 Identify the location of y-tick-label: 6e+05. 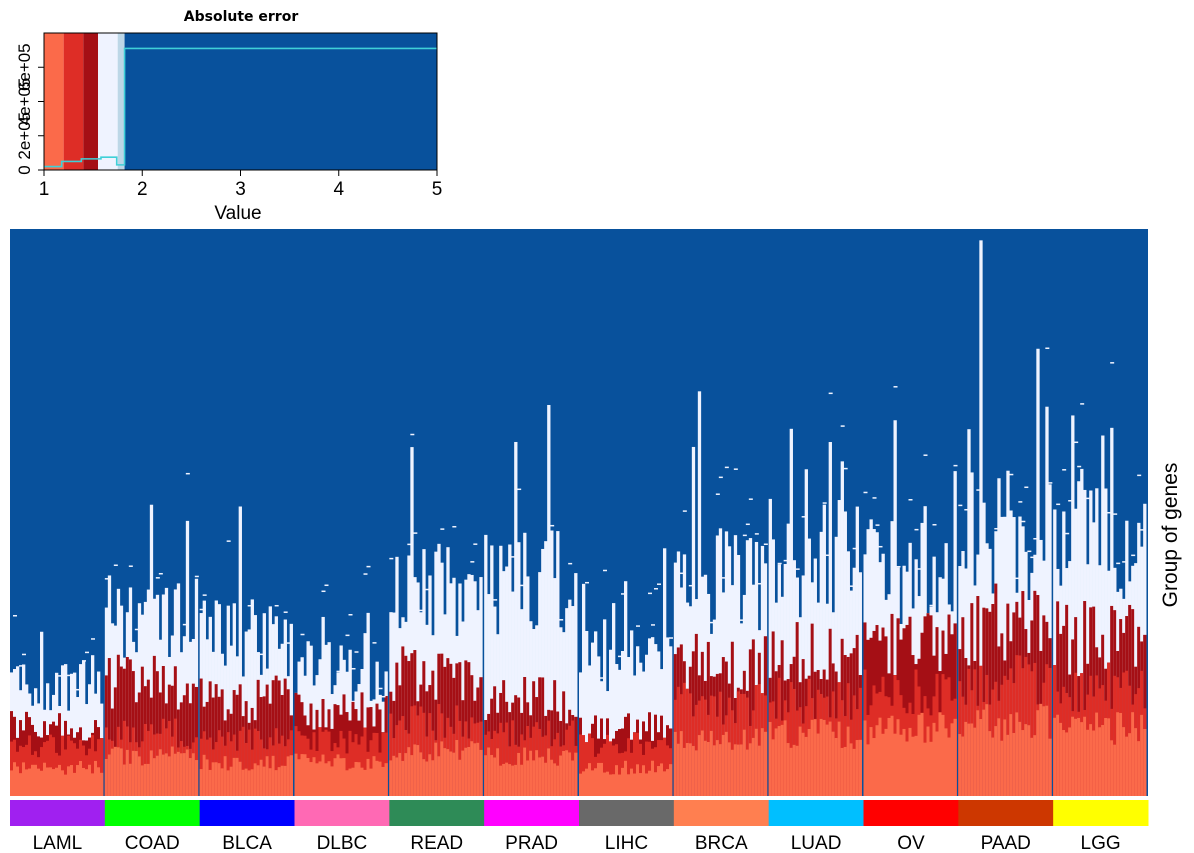
(24, 67).